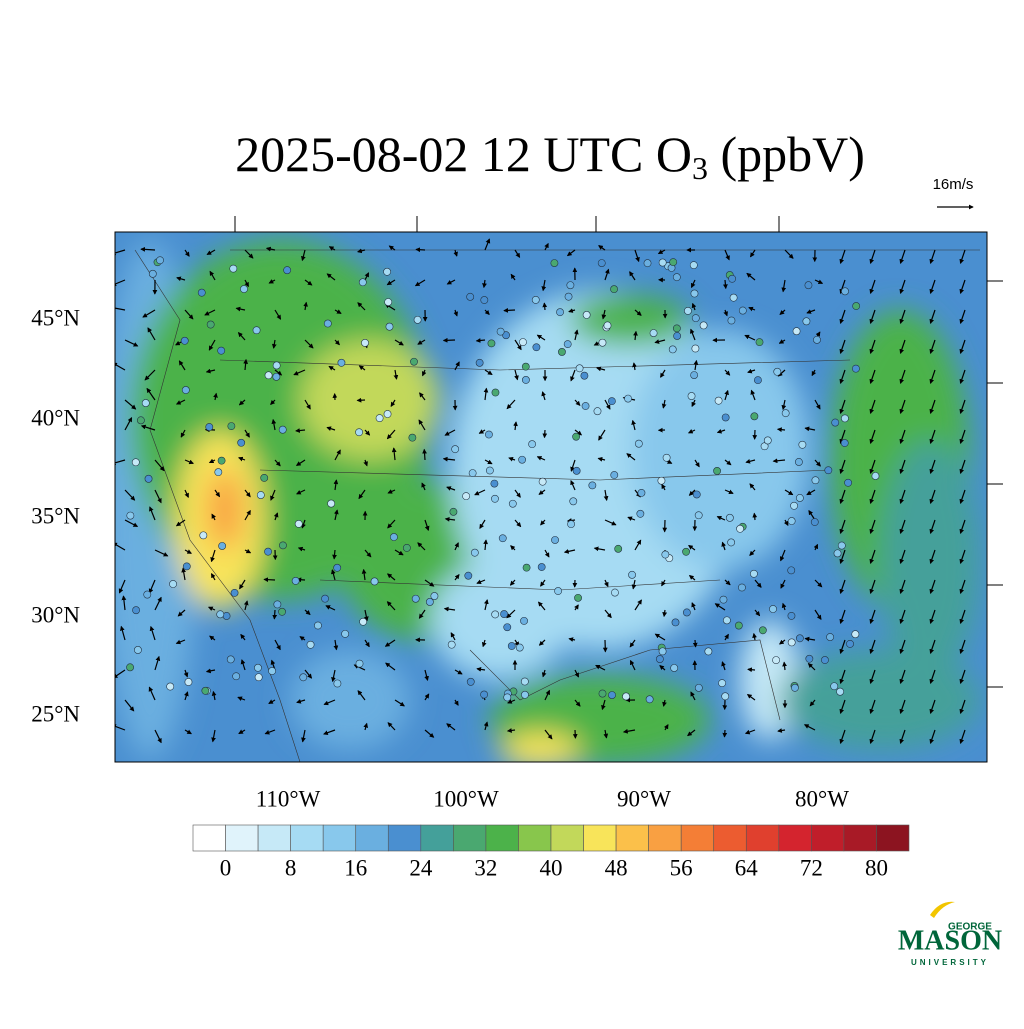 The height and width of the screenshot is (1029, 1024). Describe the element at coordinates (226, 867) in the screenshot. I see `colorbar-tick-label: 0` at that location.